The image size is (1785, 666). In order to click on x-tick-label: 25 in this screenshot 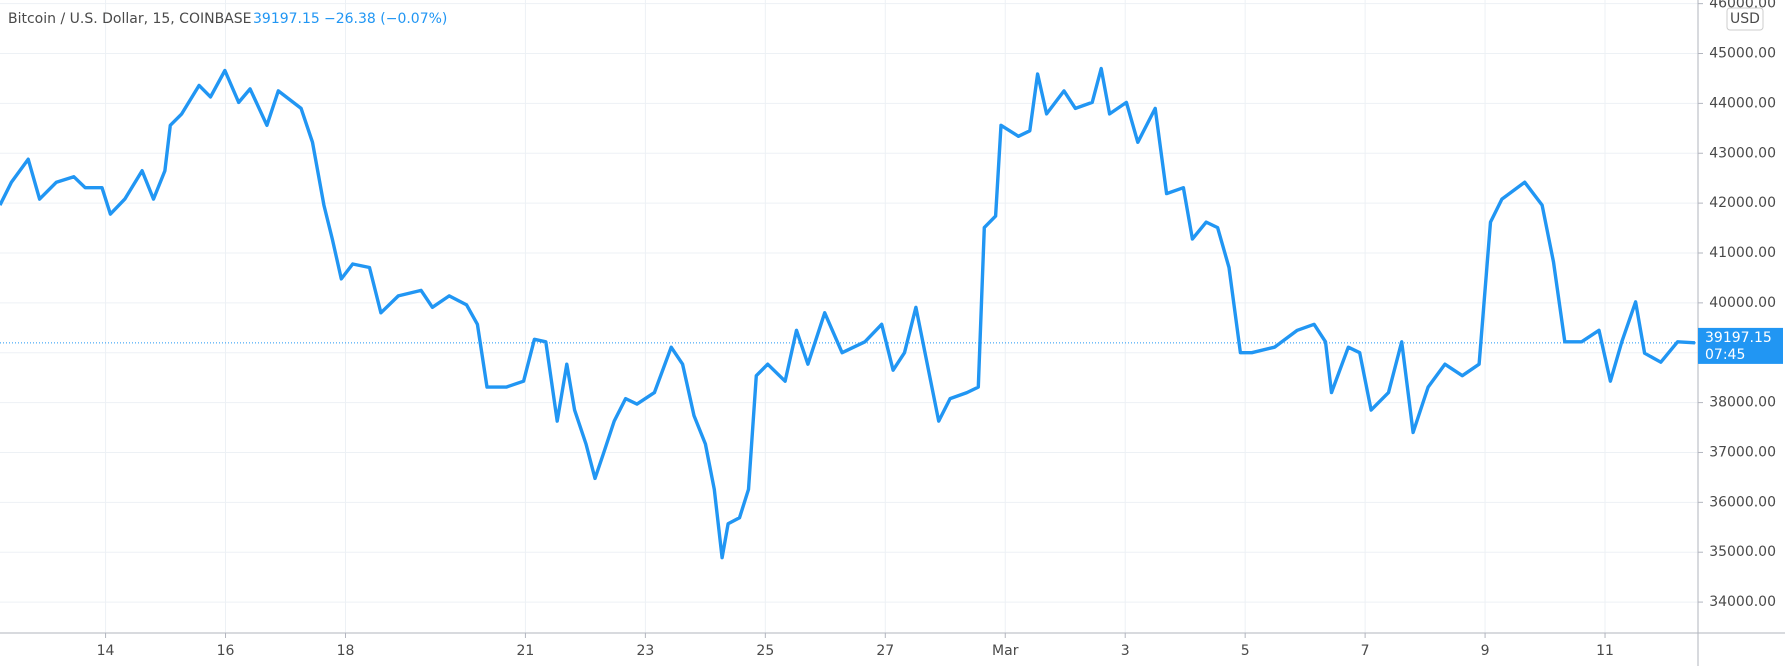, I will do `click(765, 651)`.